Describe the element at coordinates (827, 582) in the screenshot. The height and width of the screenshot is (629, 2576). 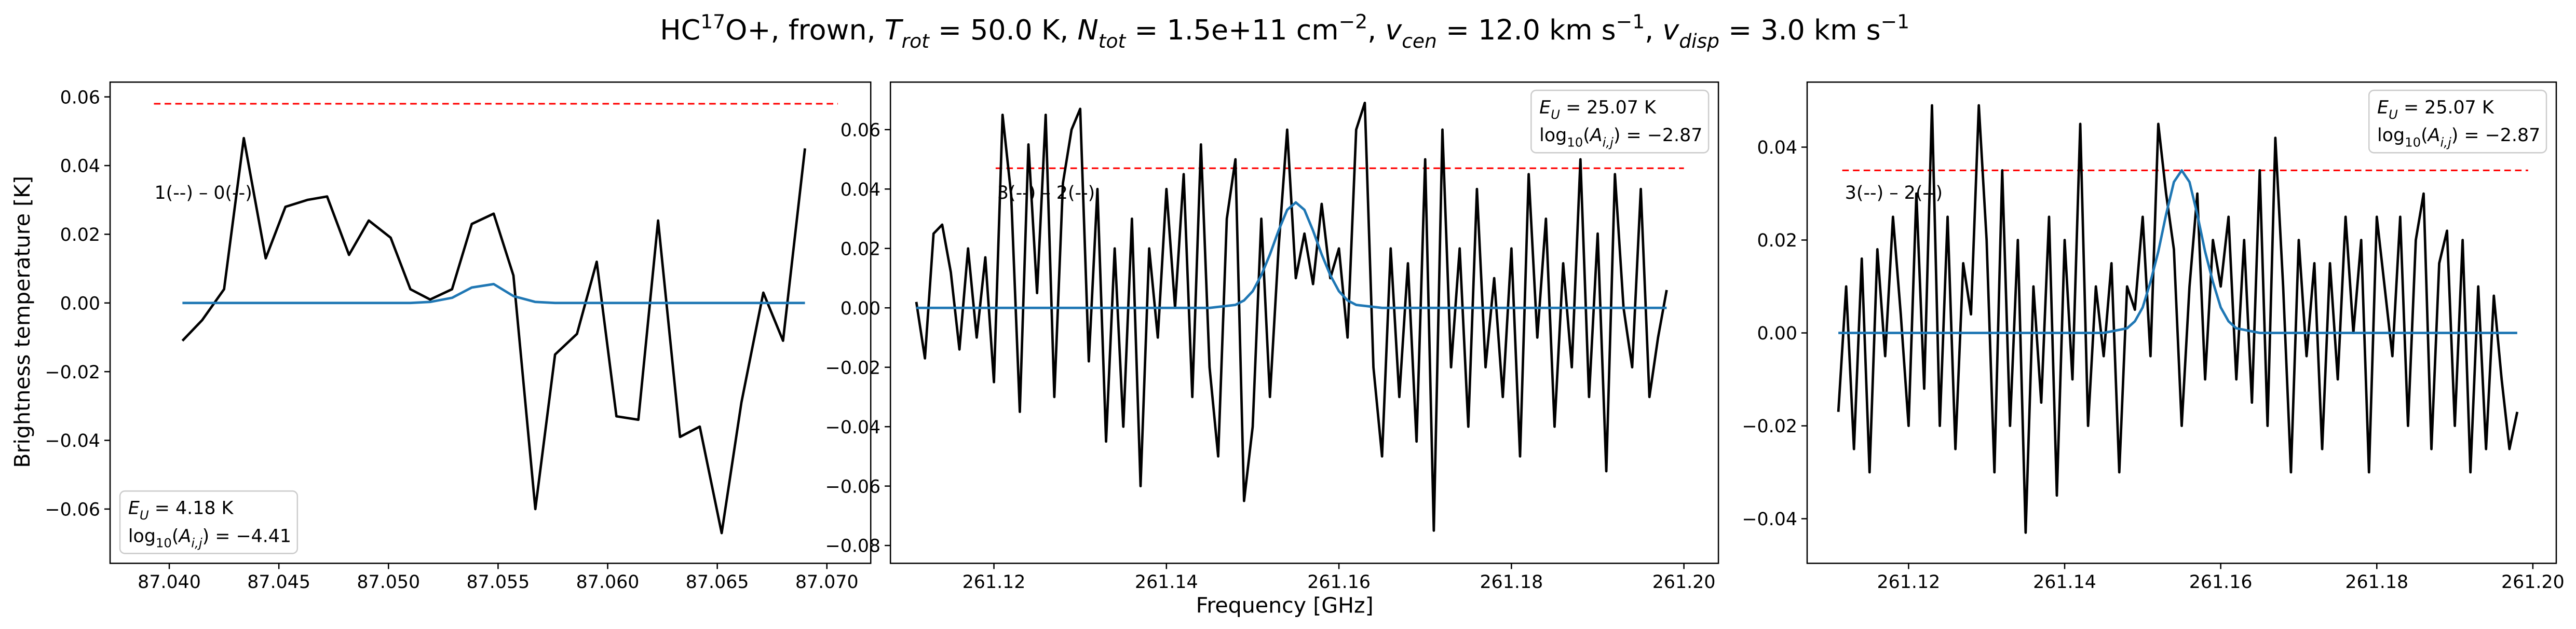
I see `x-tick-label: 87.070` at that location.